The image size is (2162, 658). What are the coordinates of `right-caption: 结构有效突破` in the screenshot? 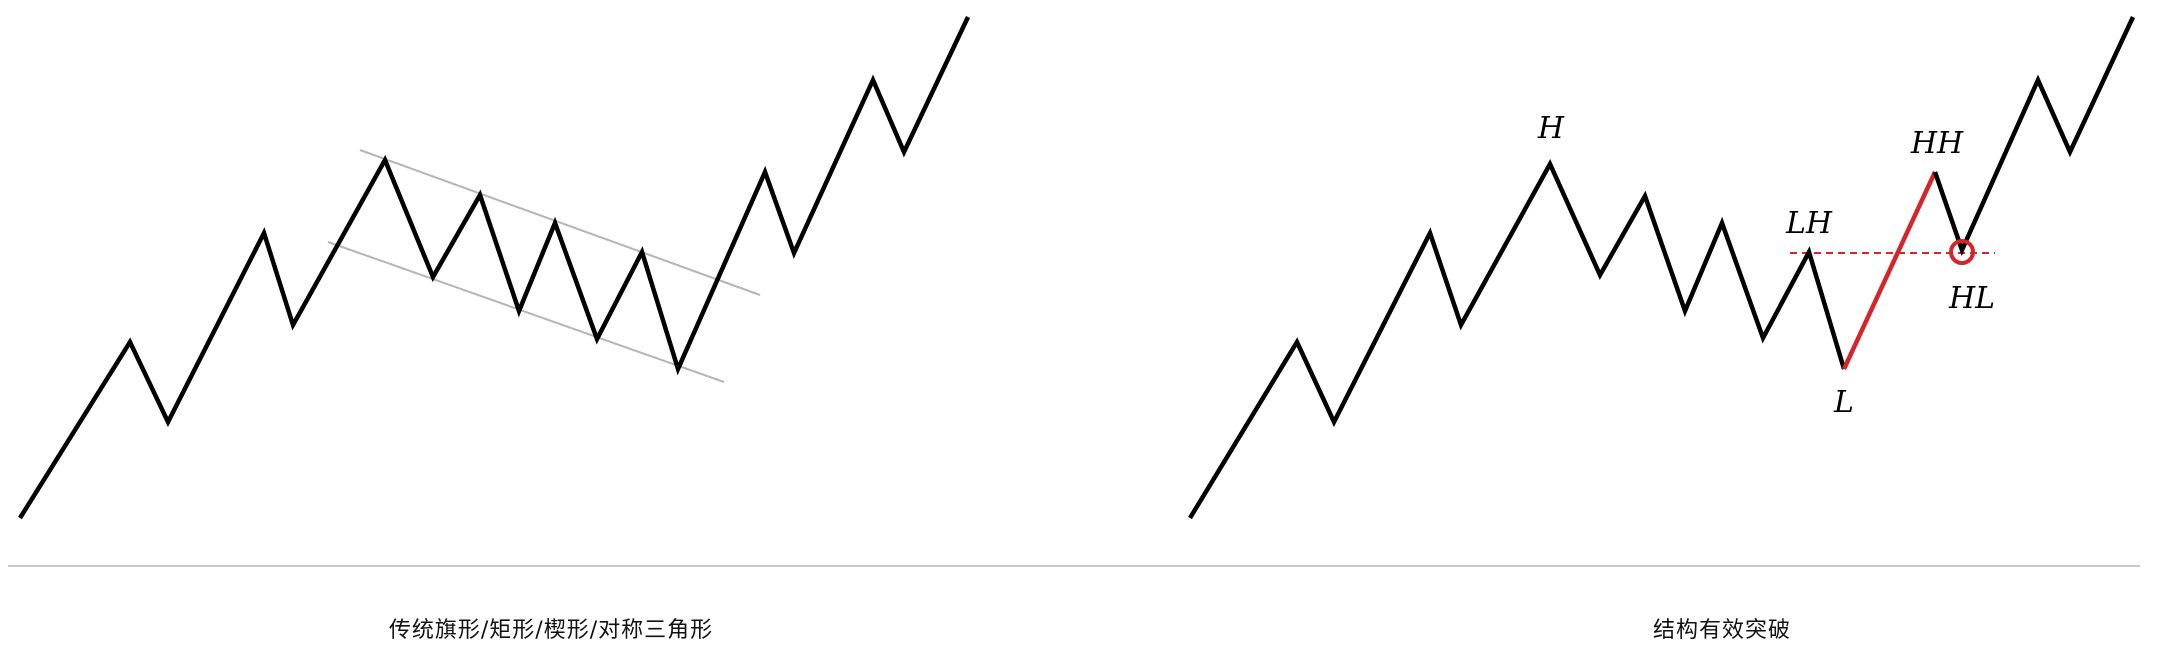 It's located at (1721, 630).